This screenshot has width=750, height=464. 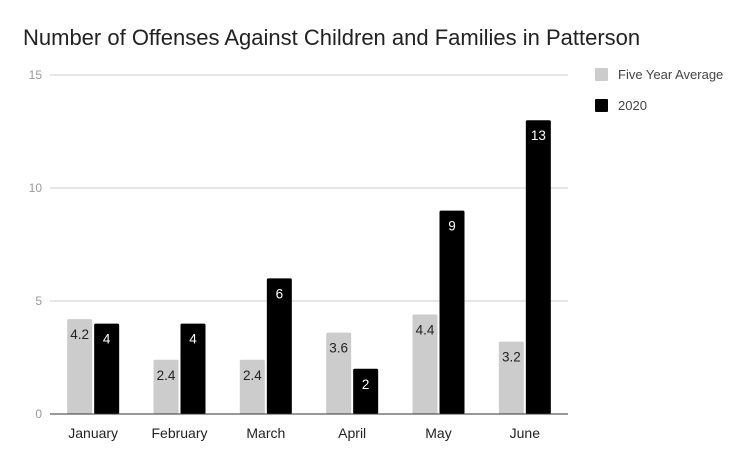 What do you see at coordinates (632, 105) in the screenshot?
I see `legend-label: 2020` at bounding box center [632, 105].